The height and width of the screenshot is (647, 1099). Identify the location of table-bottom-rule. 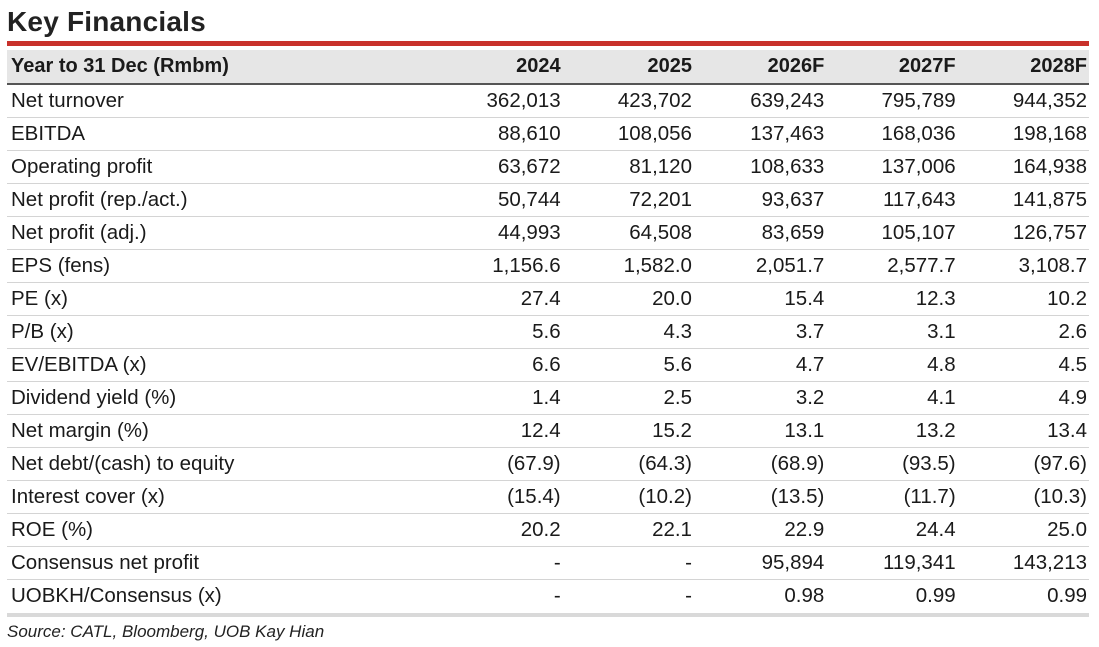
(548, 615).